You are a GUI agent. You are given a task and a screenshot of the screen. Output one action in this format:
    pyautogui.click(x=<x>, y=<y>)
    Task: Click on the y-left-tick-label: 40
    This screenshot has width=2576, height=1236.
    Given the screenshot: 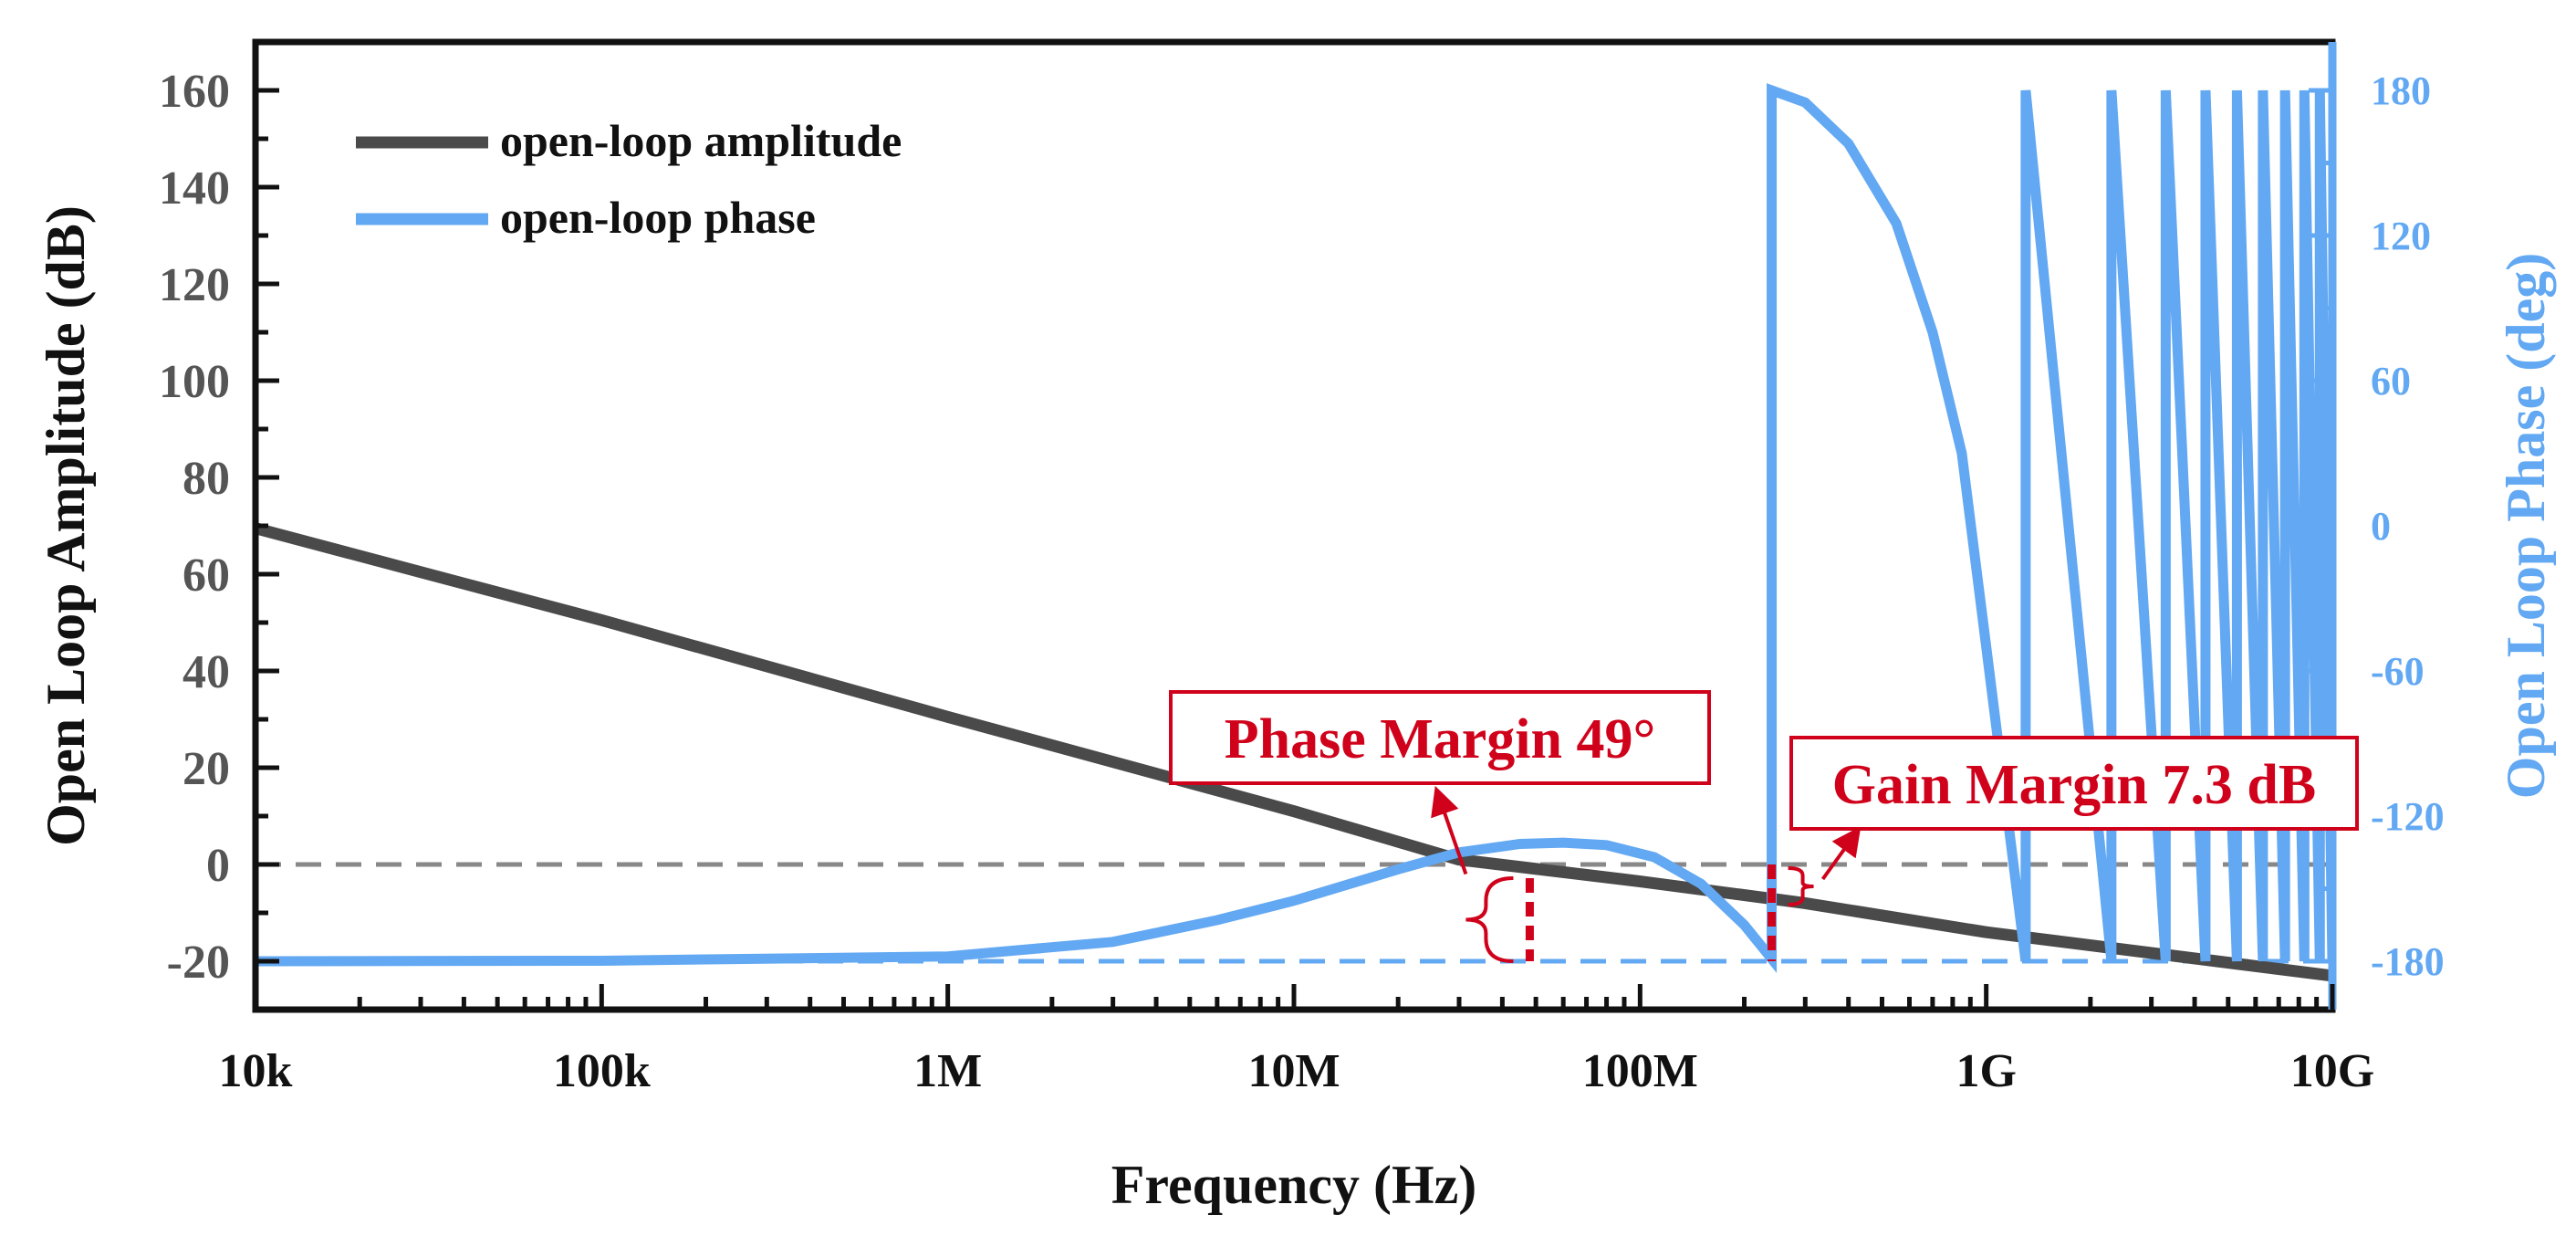 What is the action you would take?
    pyautogui.click(x=206, y=672)
    